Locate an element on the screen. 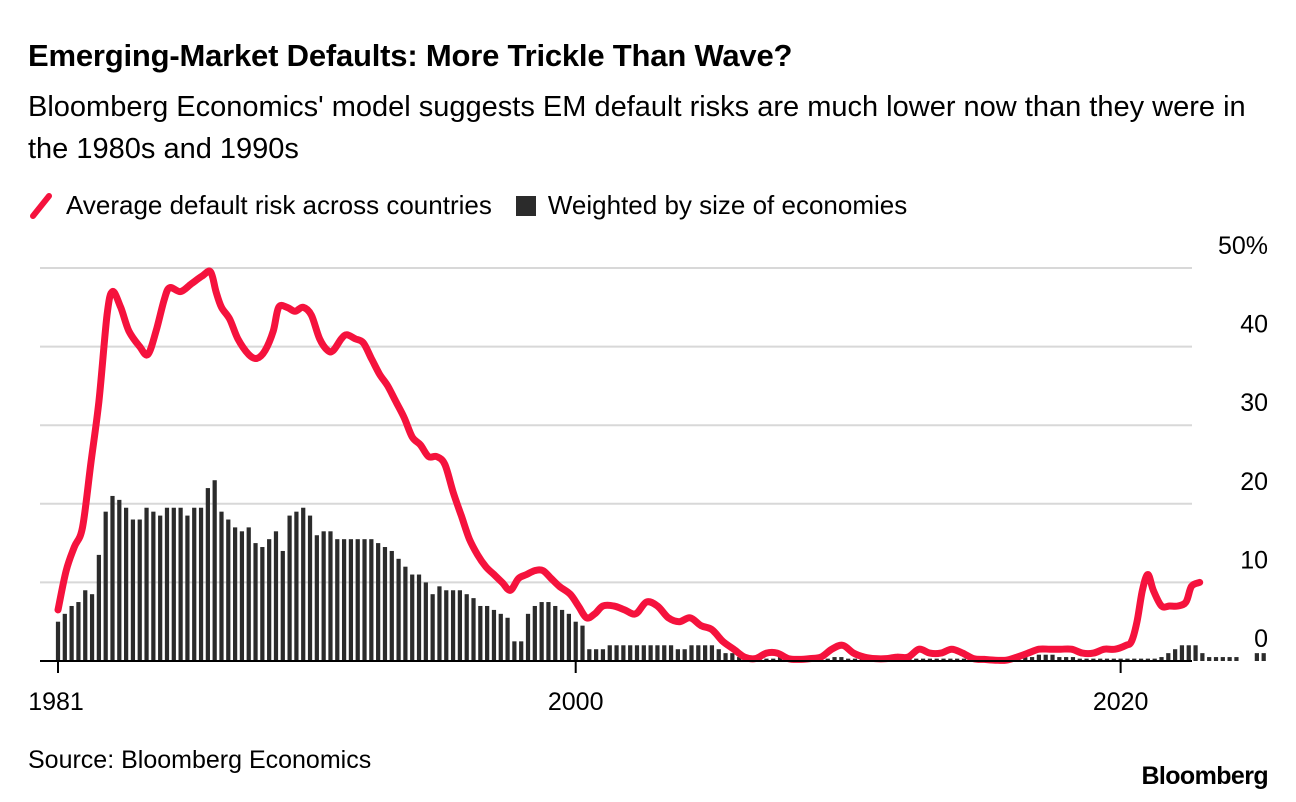 Image resolution: width=1296 pixels, height=802 pixels. x-tick-label-1981: 1981 is located at coordinates (56, 702).